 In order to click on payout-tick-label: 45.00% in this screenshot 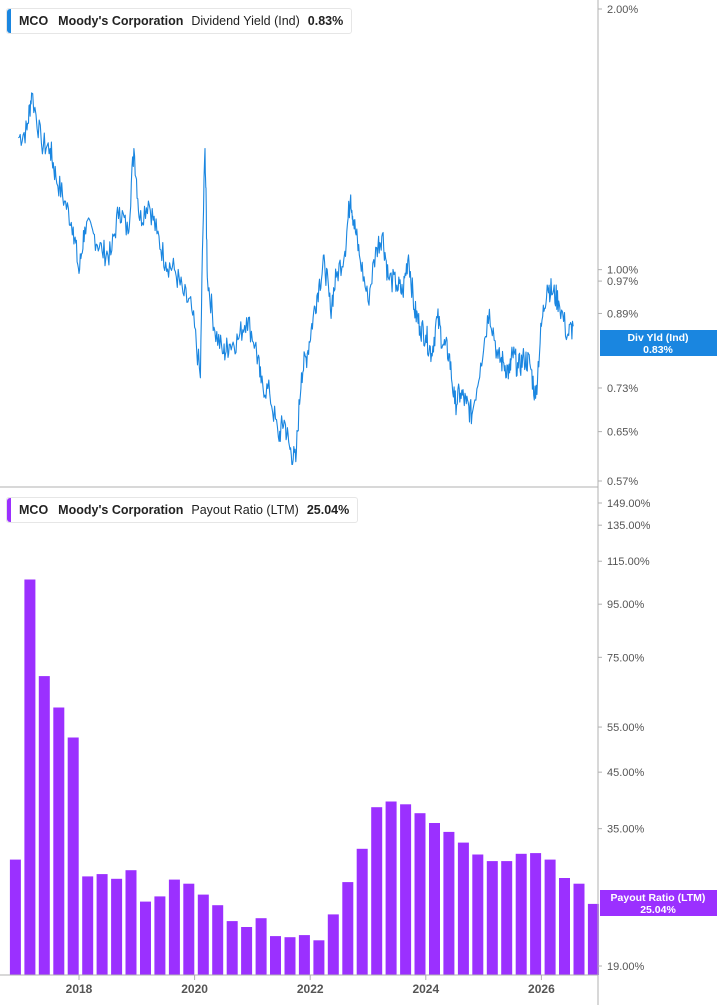, I will do `click(626, 773)`.